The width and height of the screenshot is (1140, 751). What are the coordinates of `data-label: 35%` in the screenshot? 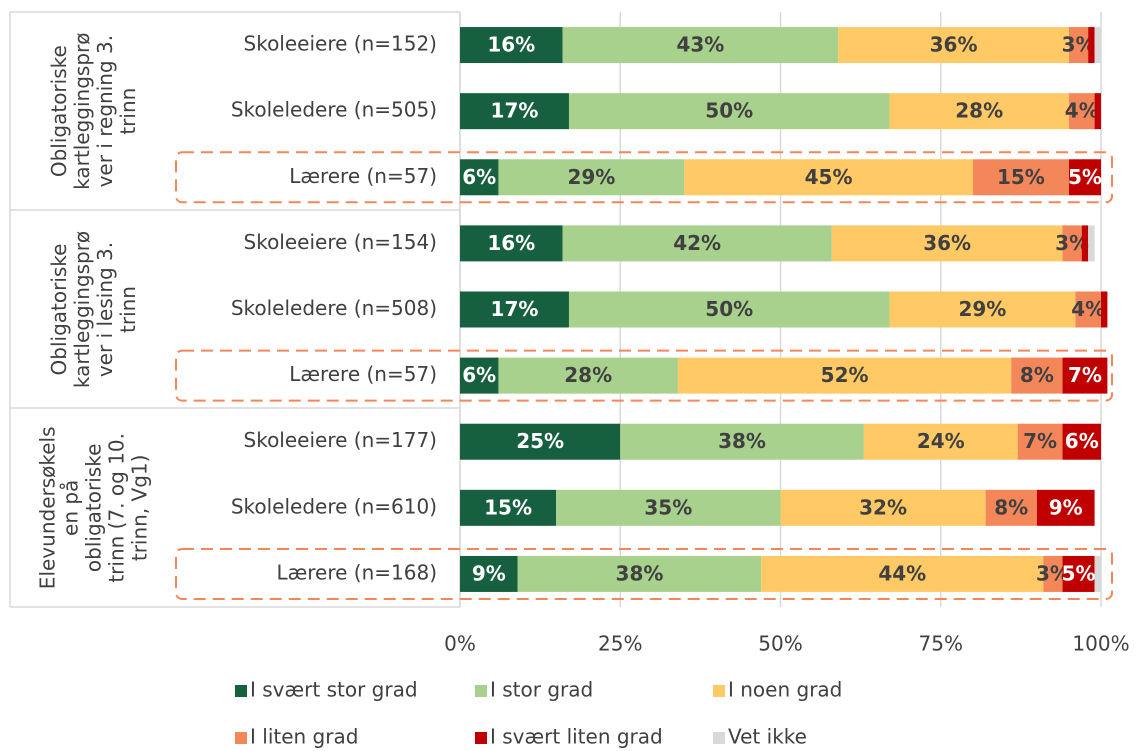 It's located at (668, 507).